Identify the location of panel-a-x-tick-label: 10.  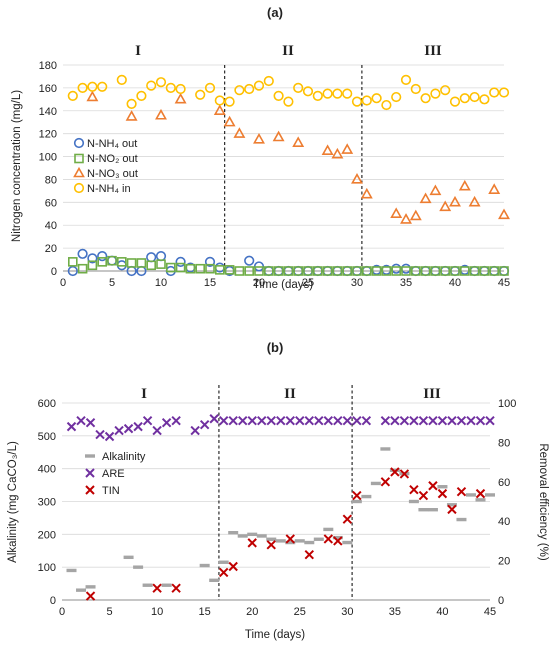
(161, 283).